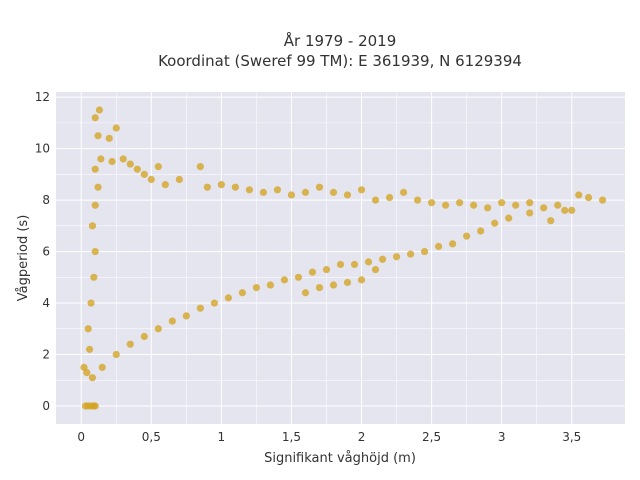 Image resolution: width=640 pixels, height=480 pixels. I want to click on y-tick-label: 12, so click(42, 97).